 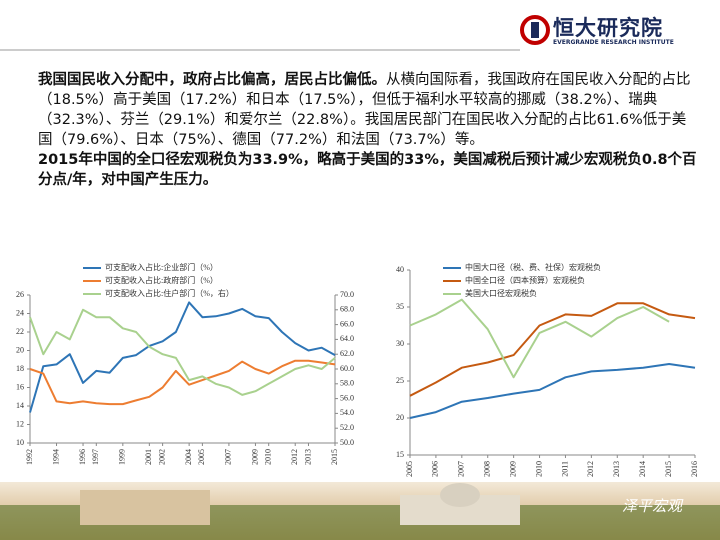 What do you see at coordinates (501, 293) in the screenshot?
I see `legend-label: 美国大口径宏观税负` at bounding box center [501, 293].